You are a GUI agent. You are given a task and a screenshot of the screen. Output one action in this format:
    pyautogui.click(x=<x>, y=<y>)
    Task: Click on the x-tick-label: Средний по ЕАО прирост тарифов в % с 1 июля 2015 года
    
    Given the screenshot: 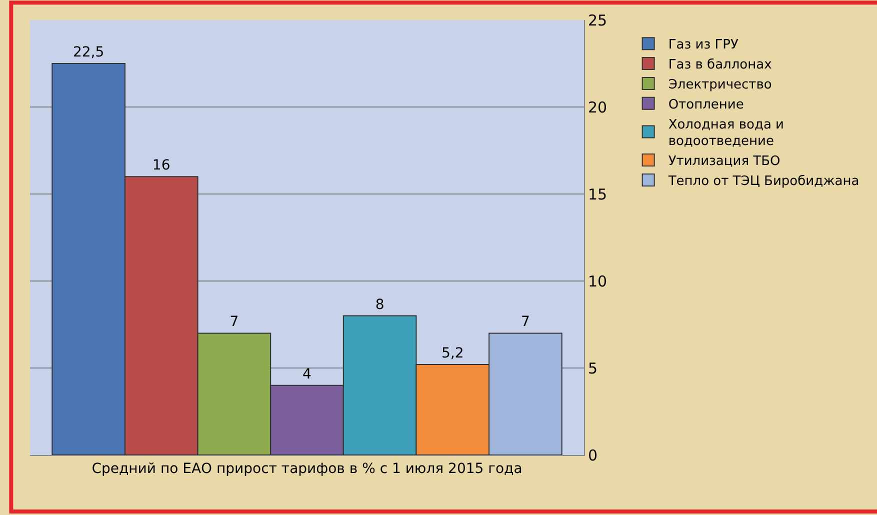 What is the action you would take?
    pyautogui.click(x=307, y=468)
    